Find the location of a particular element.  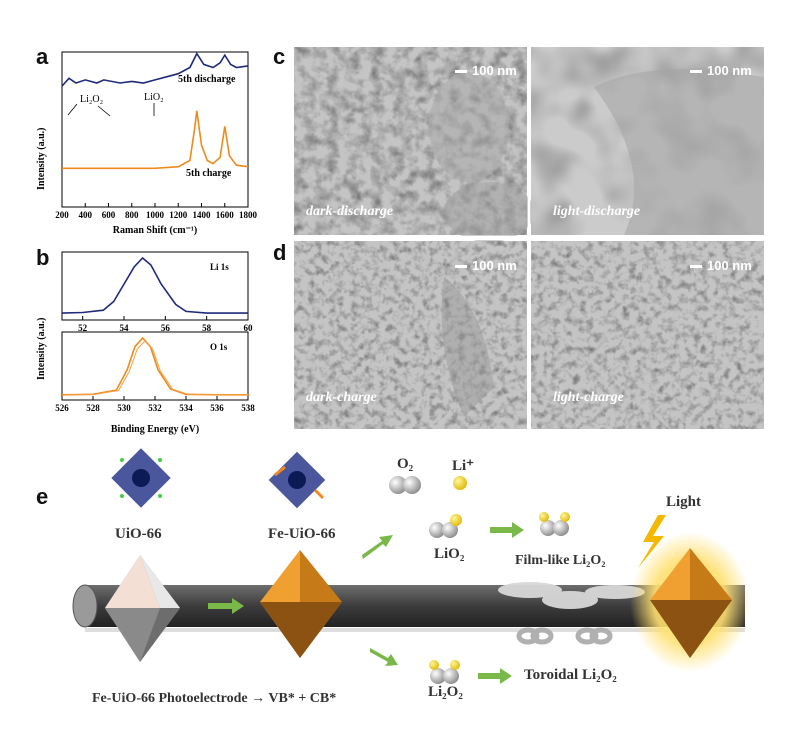

raman-tick-label: 1600 is located at coordinates (225, 215).